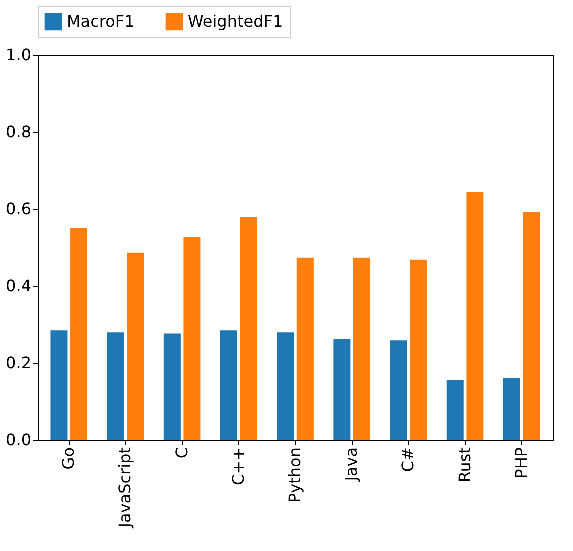 The height and width of the screenshot is (551, 573). Describe the element at coordinates (295, 475) in the screenshot. I see `x-tick-label: Python` at that location.